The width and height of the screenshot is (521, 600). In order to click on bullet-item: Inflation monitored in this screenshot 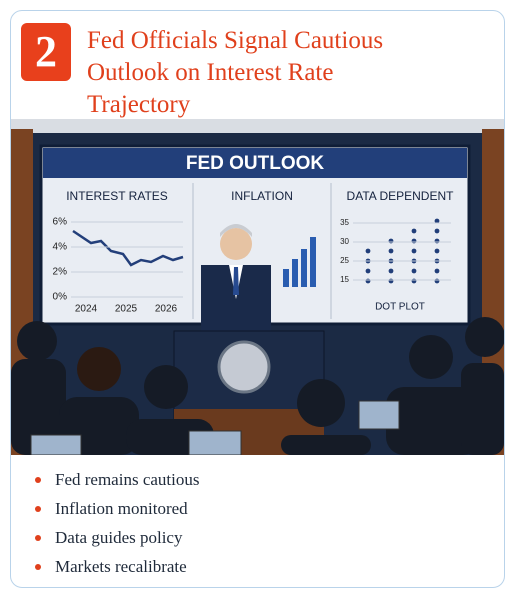, I will do `click(116, 508)`.